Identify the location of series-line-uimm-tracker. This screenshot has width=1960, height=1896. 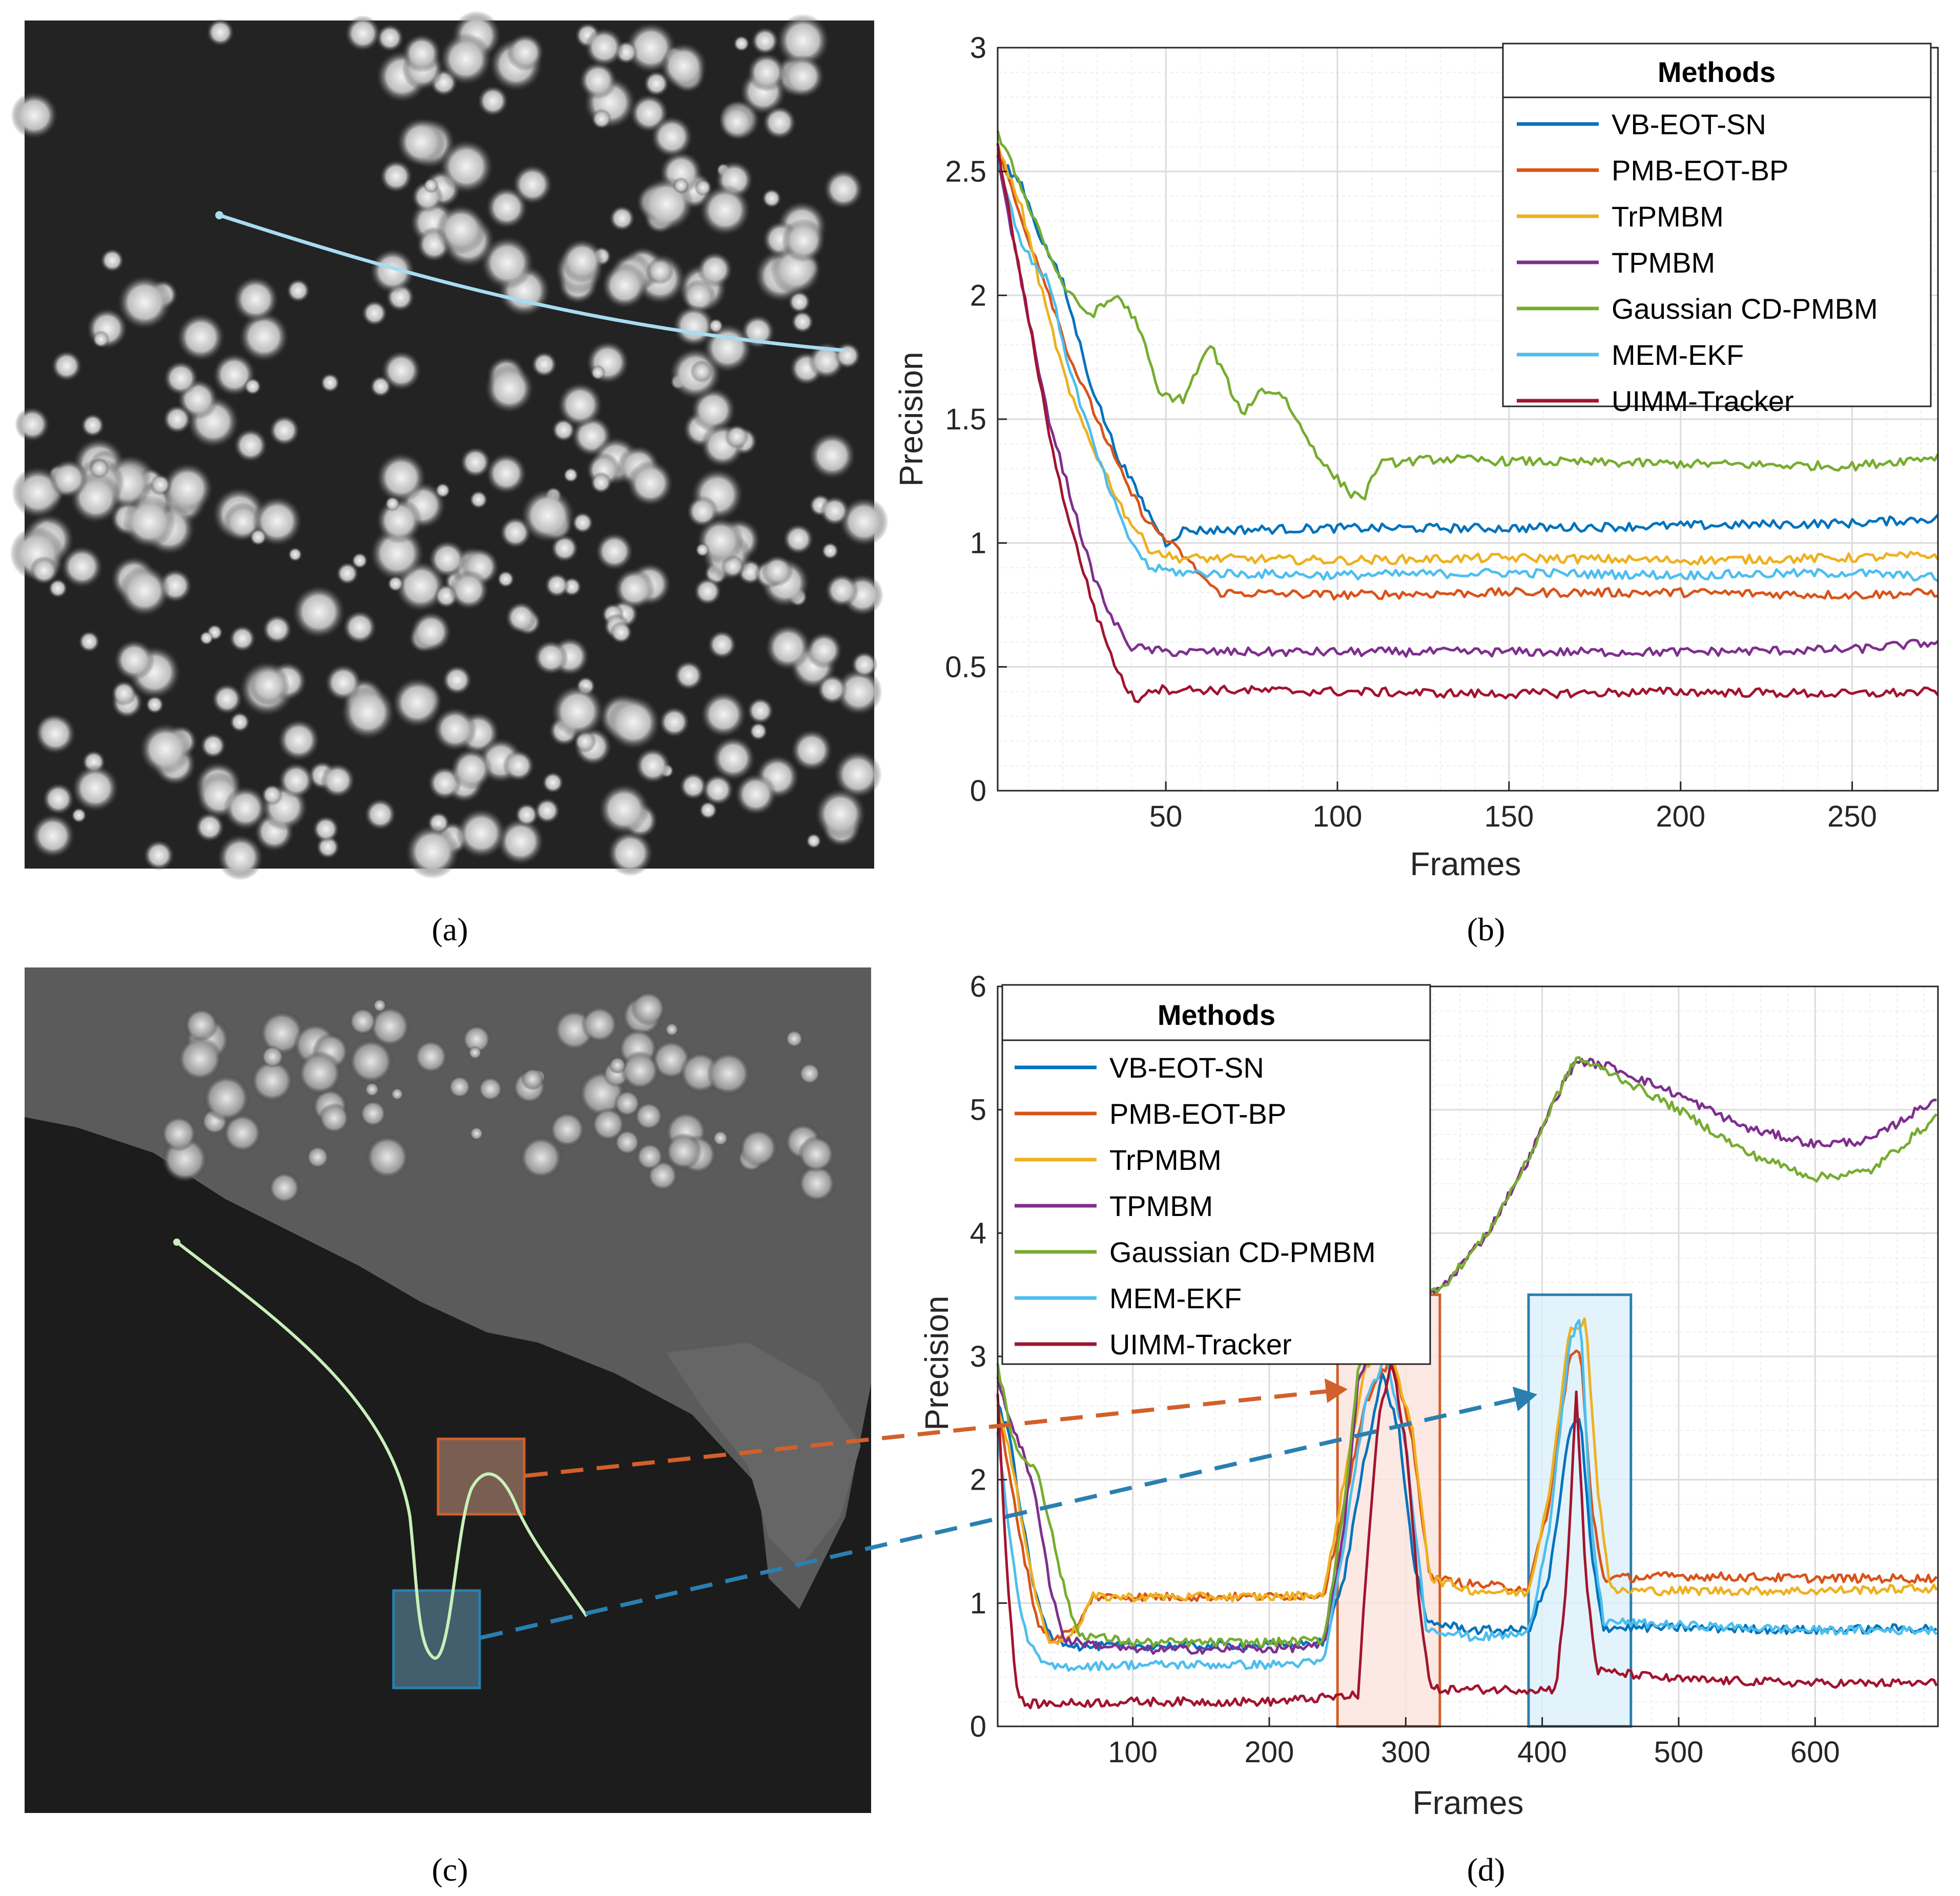
(1467, 1536).